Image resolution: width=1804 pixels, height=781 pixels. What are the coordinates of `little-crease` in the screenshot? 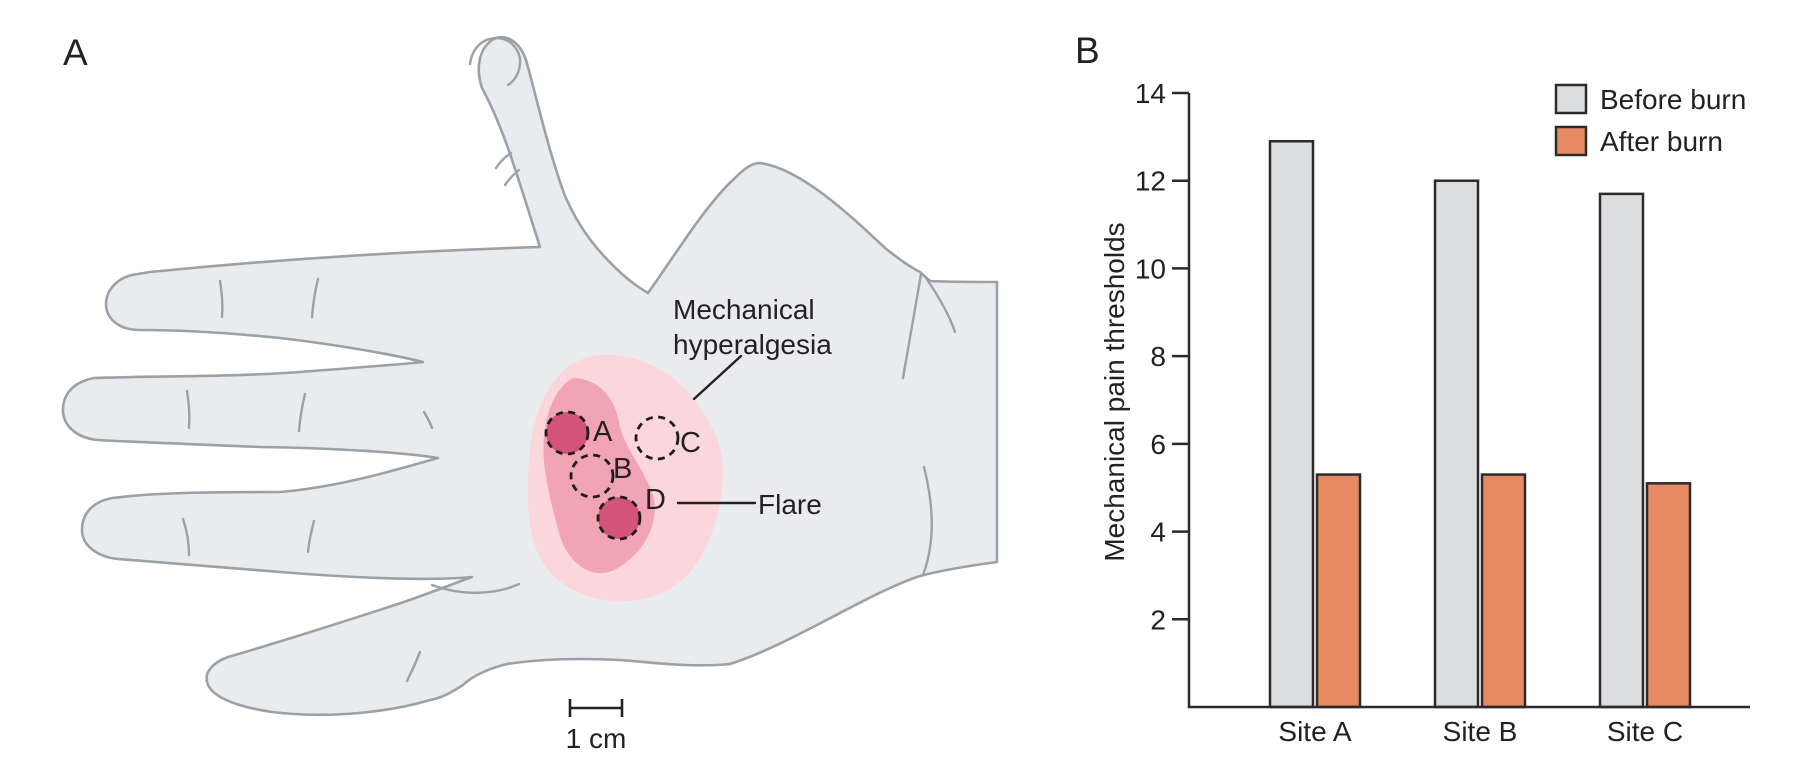 It's located at (413, 666).